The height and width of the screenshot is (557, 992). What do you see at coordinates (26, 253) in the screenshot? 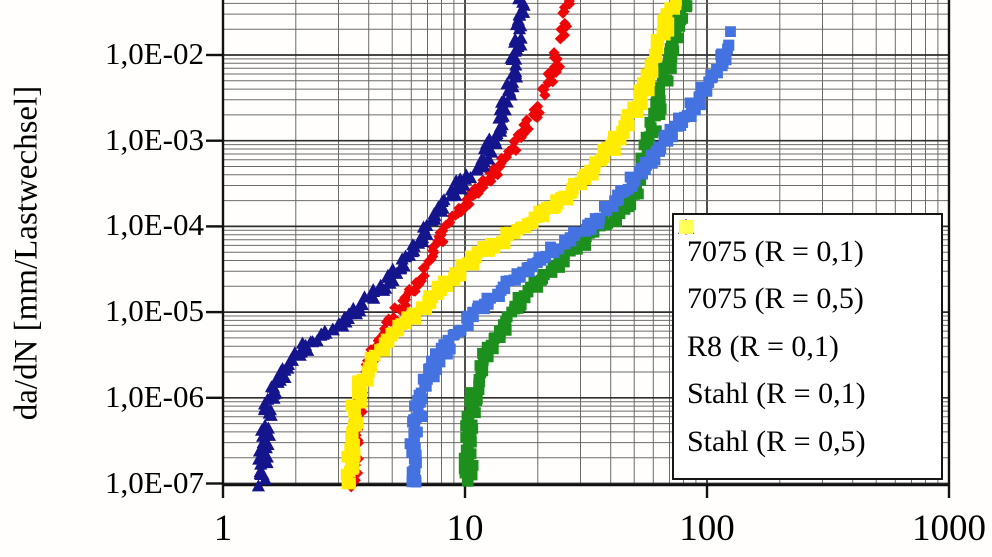
I see `y-axis-title: da/dN [mm/Lastwechsel]` at bounding box center [26, 253].